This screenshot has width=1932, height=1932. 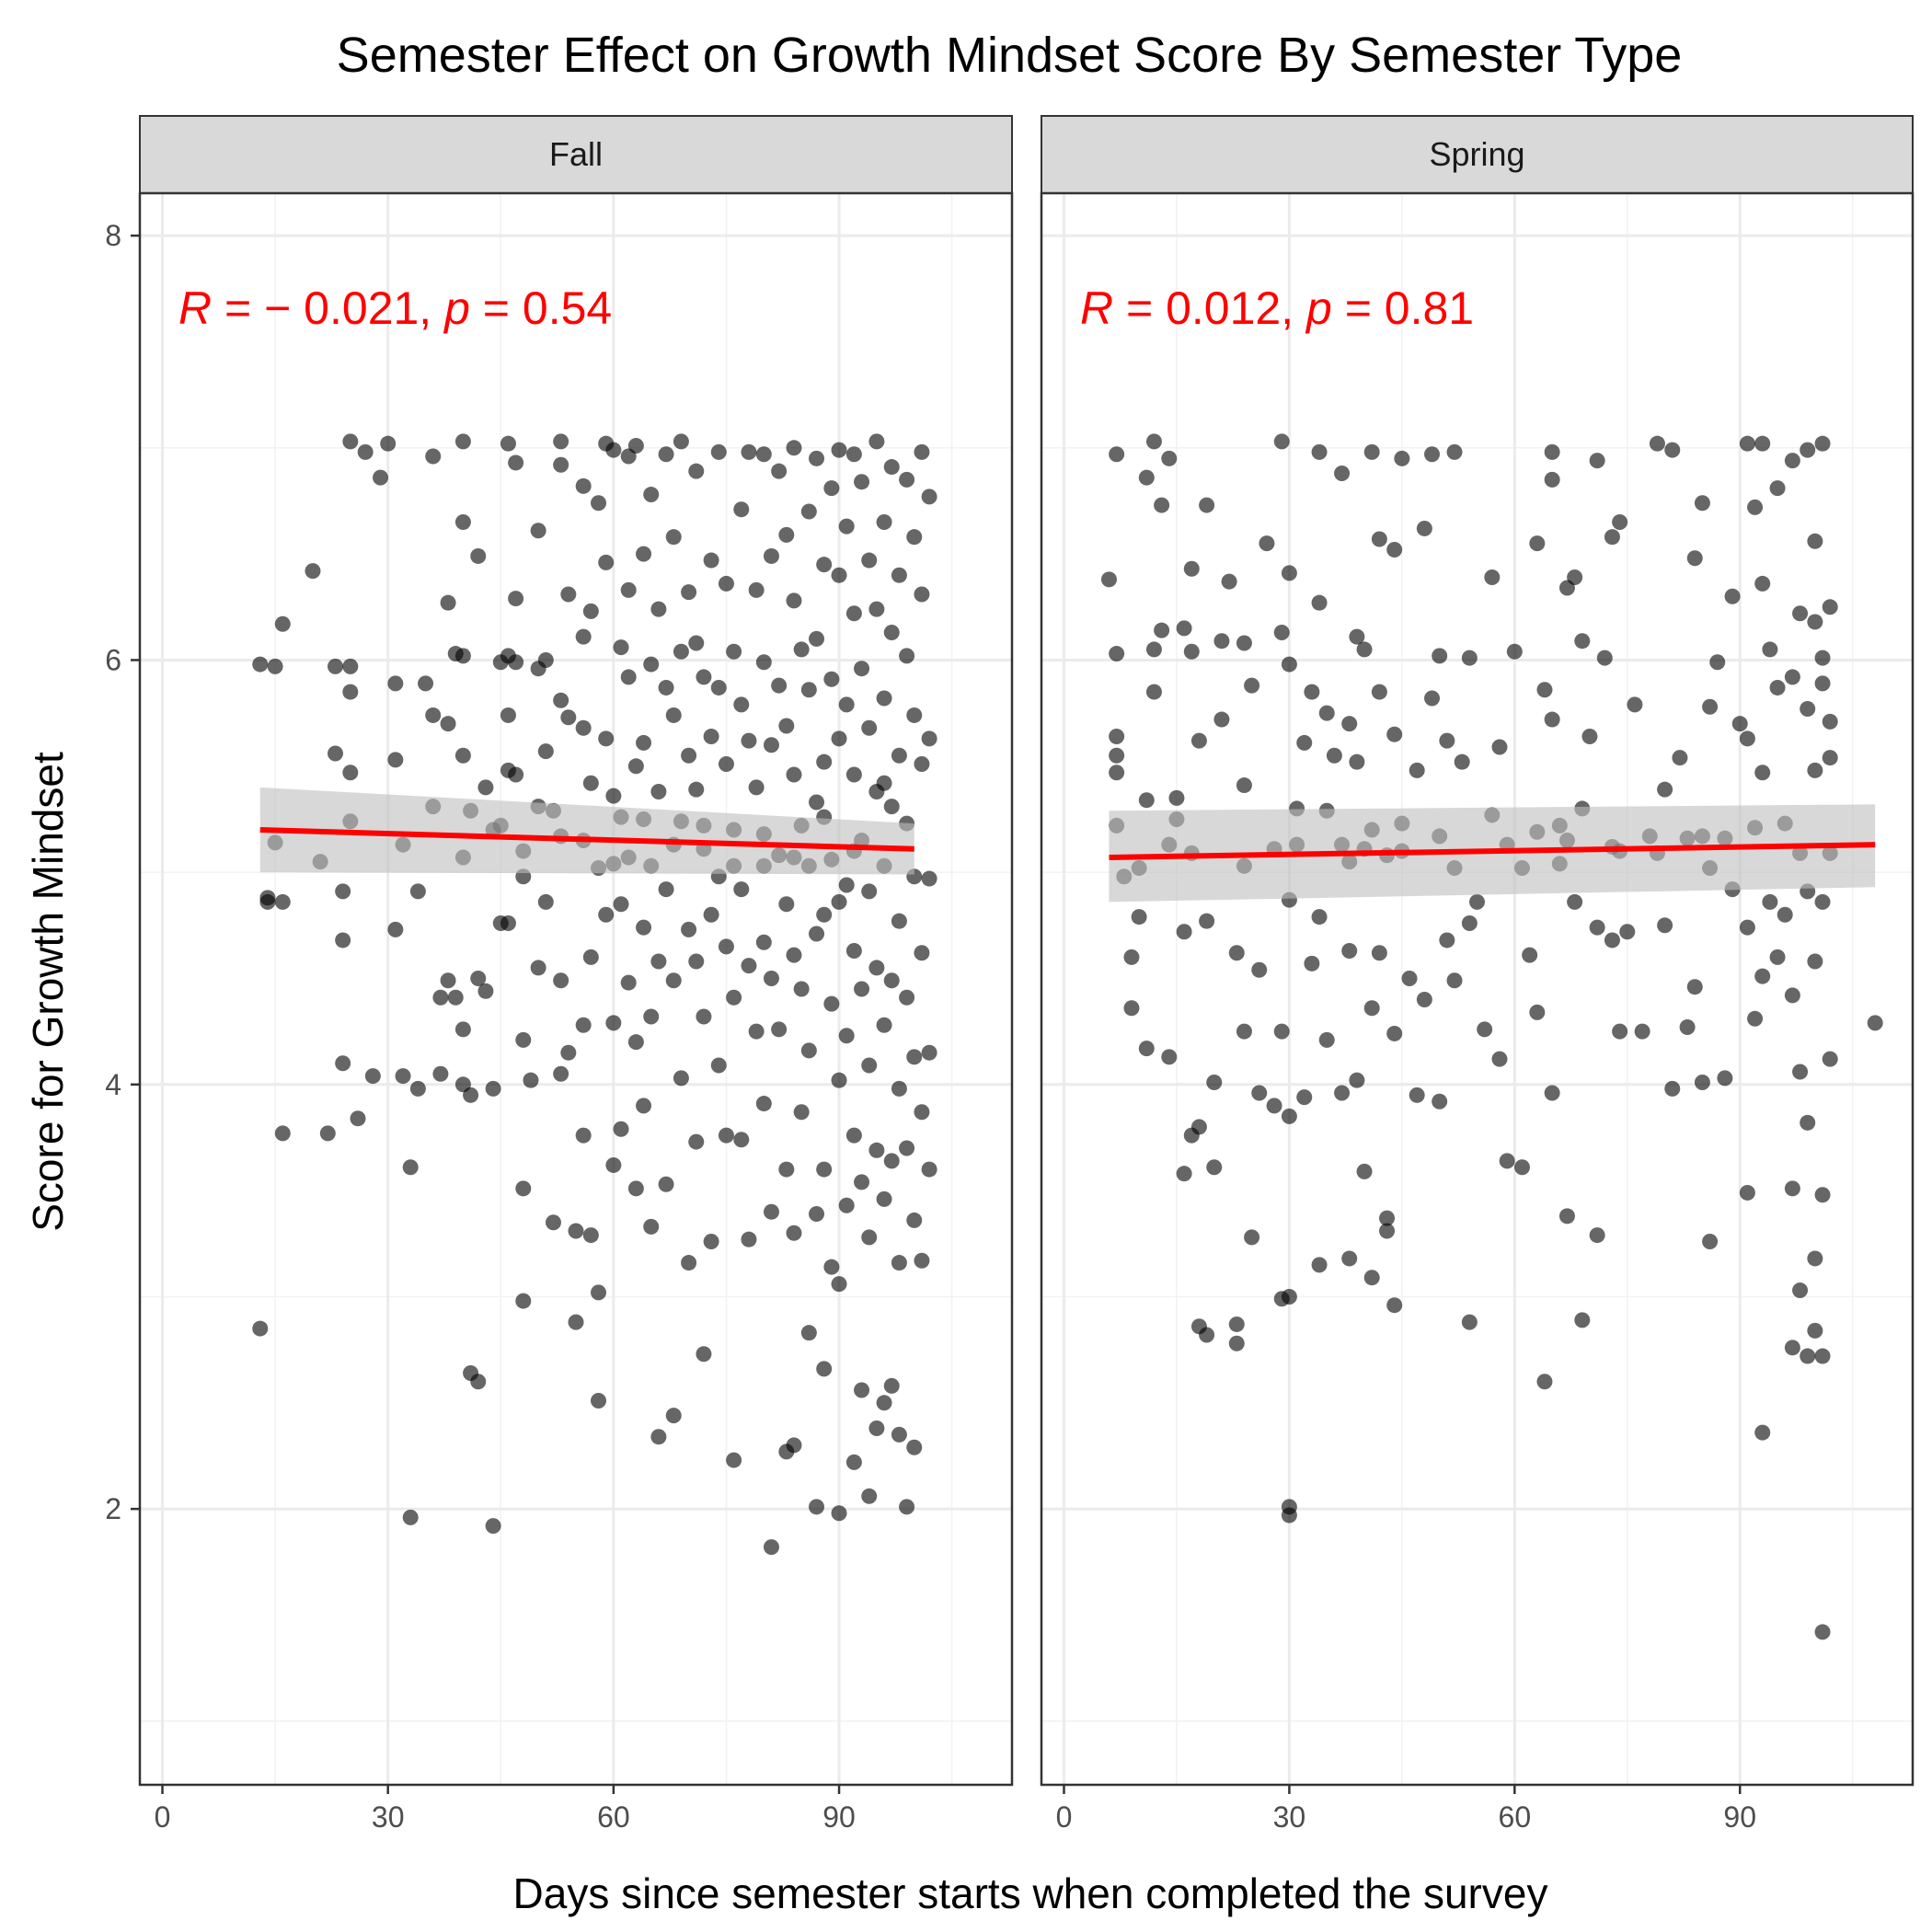 What do you see at coordinates (328, 308) in the screenshot?
I see `r-value: = − 0.021,` at bounding box center [328, 308].